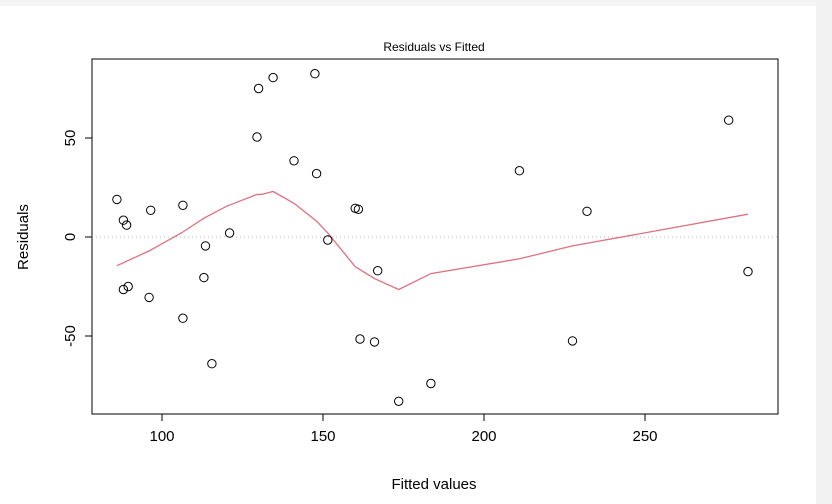 This screenshot has width=832, height=504. I want to click on x-tick-label: 250, so click(644, 436).